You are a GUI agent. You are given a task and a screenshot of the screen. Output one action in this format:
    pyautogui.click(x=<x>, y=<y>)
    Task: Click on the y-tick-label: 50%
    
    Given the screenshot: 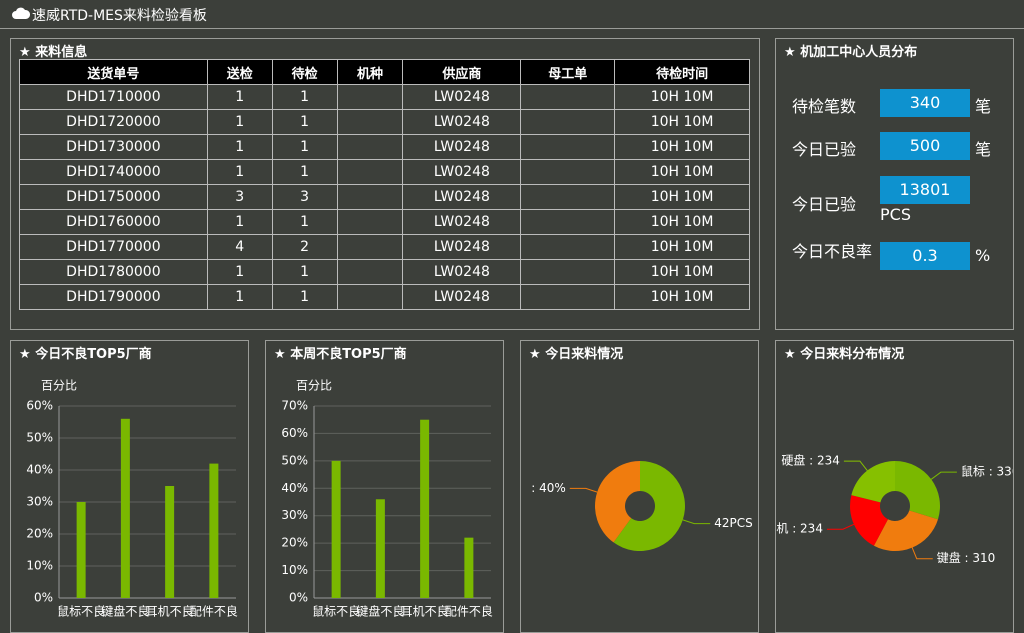 What is the action you would take?
    pyautogui.click(x=294, y=460)
    